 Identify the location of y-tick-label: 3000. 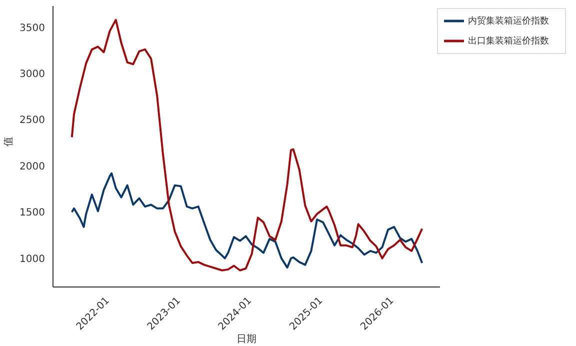
(32, 74).